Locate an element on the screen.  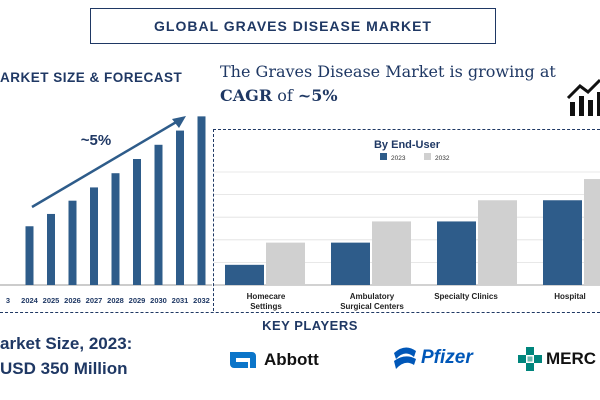
end-user-tick-label: Specialty Clinics is located at coordinates (466, 296).